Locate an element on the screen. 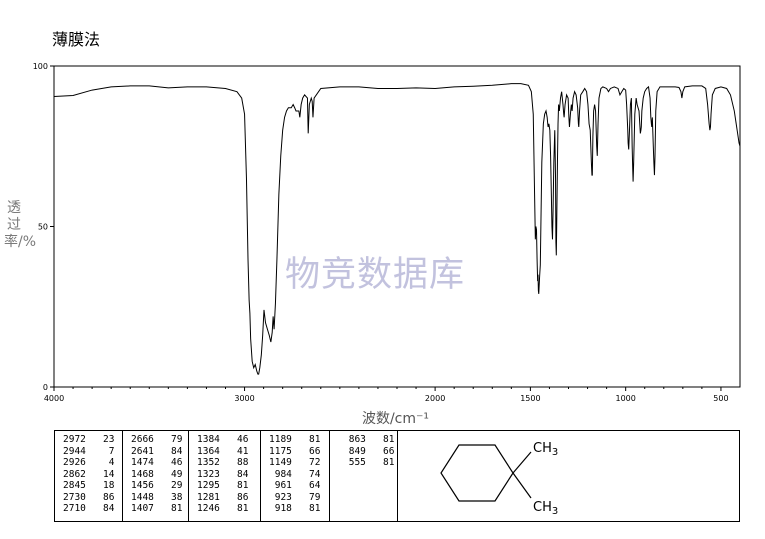 The image size is (765, 539). x-axis-label-row: 波数/cm⁻¹ is located at coordinates (382, 418).